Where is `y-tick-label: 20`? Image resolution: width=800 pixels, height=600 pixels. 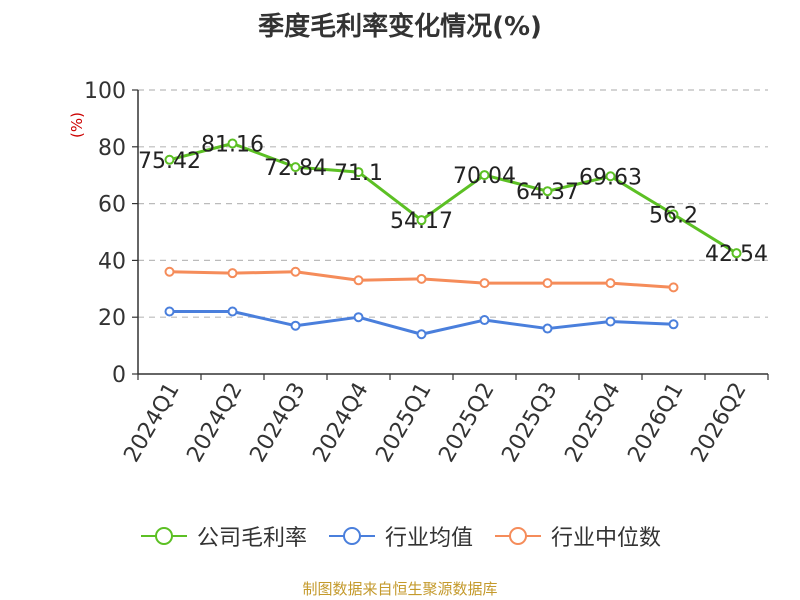 y-tick-label: 20 is located at coordinates (112, 318).